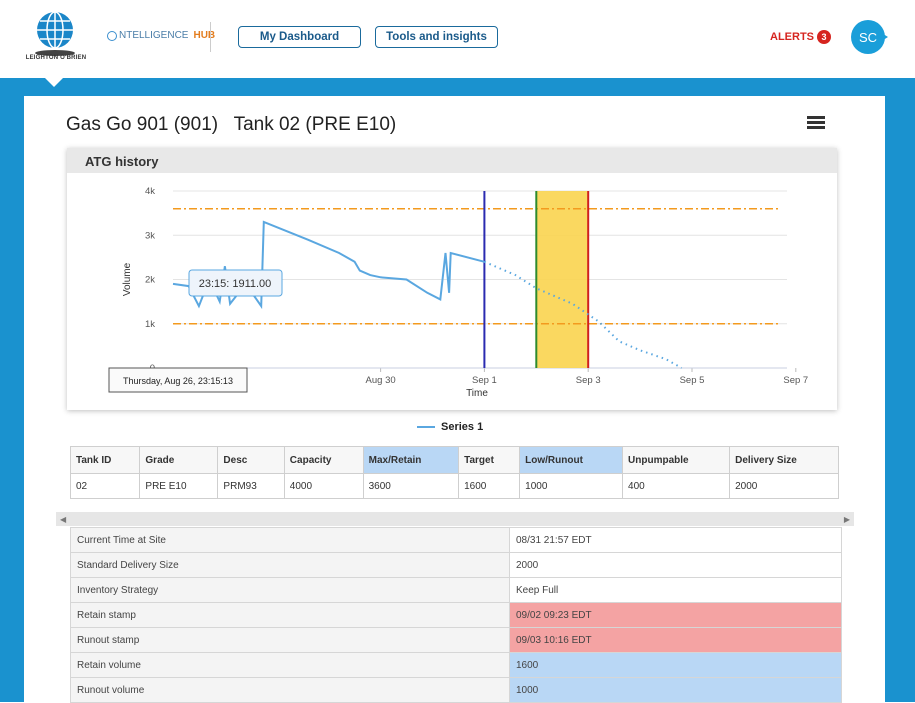  I want to click on user-avatar: SC, so click(868, 37).